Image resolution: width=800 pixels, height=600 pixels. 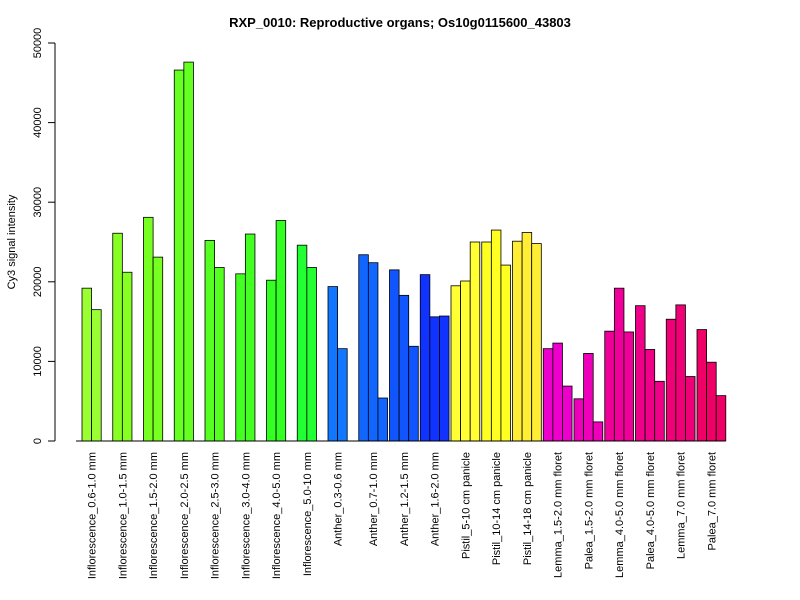 What do you see at coordinates (405, 499) in the screenshot?
I see `category-label: Anther_1.2-1.5 mm` at bounding box center [405, 499].